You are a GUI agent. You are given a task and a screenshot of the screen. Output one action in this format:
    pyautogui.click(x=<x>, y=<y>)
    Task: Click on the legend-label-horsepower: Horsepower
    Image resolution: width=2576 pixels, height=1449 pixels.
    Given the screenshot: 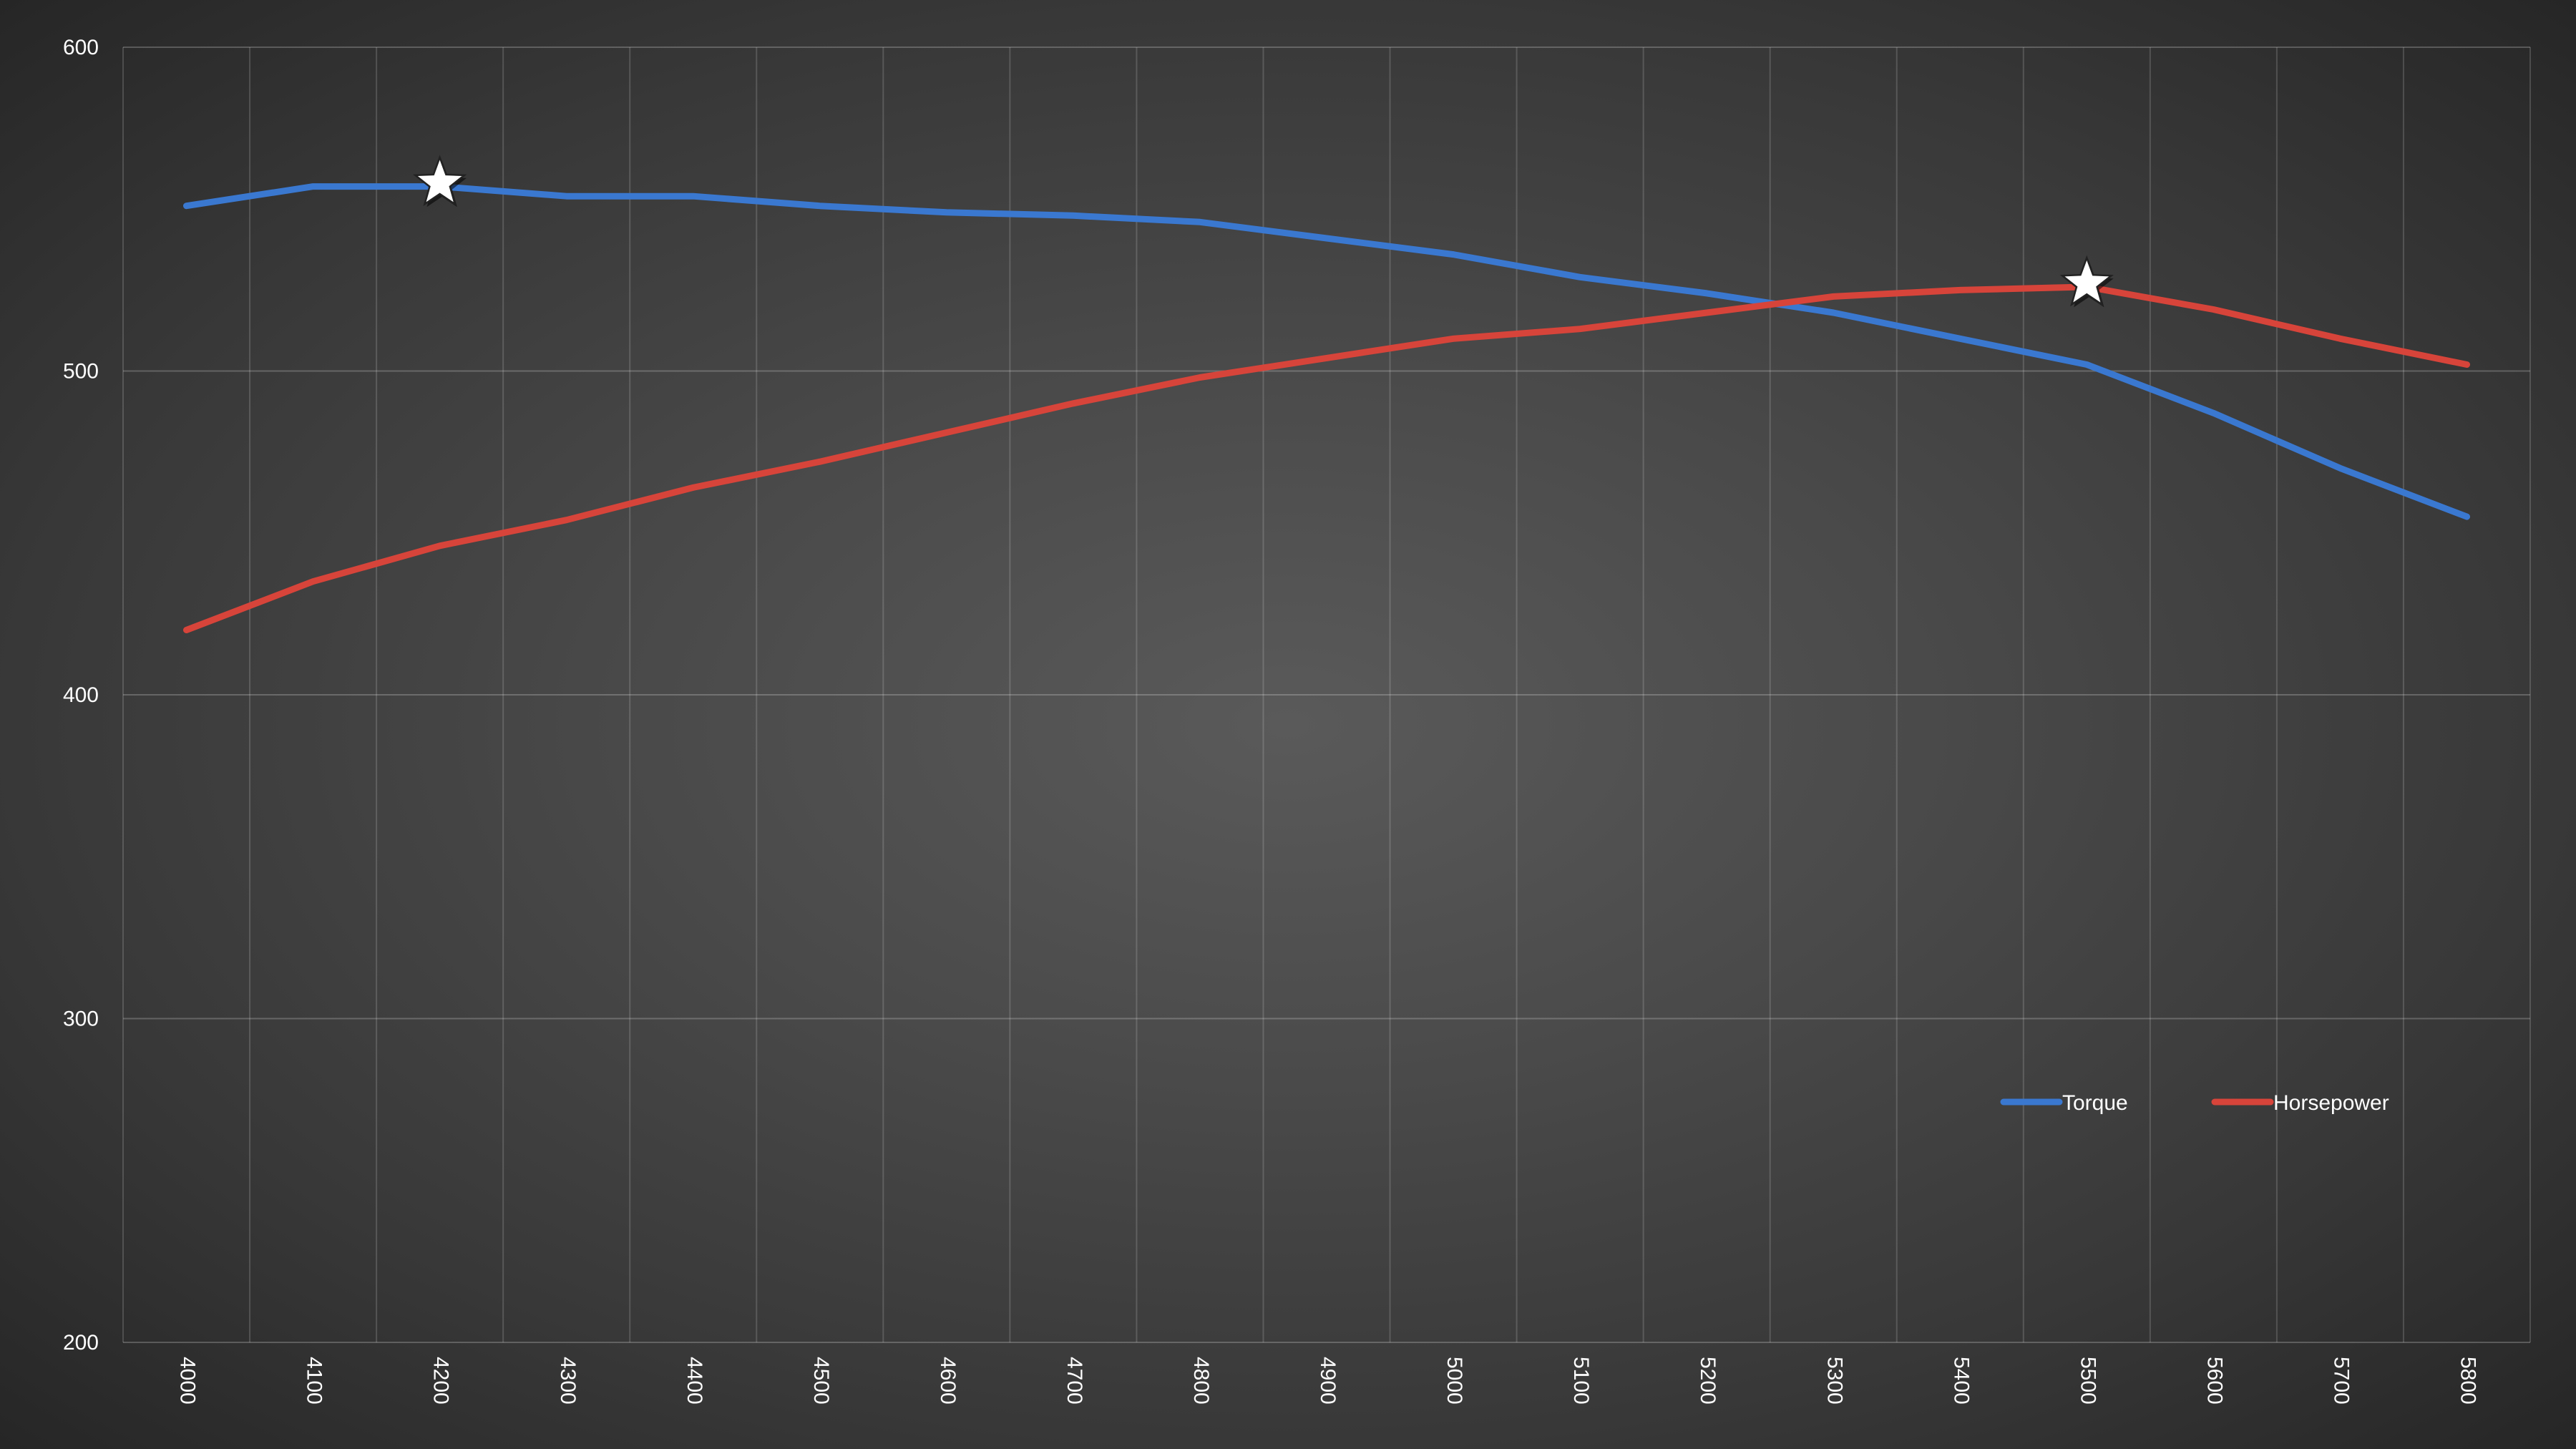 What is the action you would take?
    pyautogui.click(x=2331, y=1103)
    